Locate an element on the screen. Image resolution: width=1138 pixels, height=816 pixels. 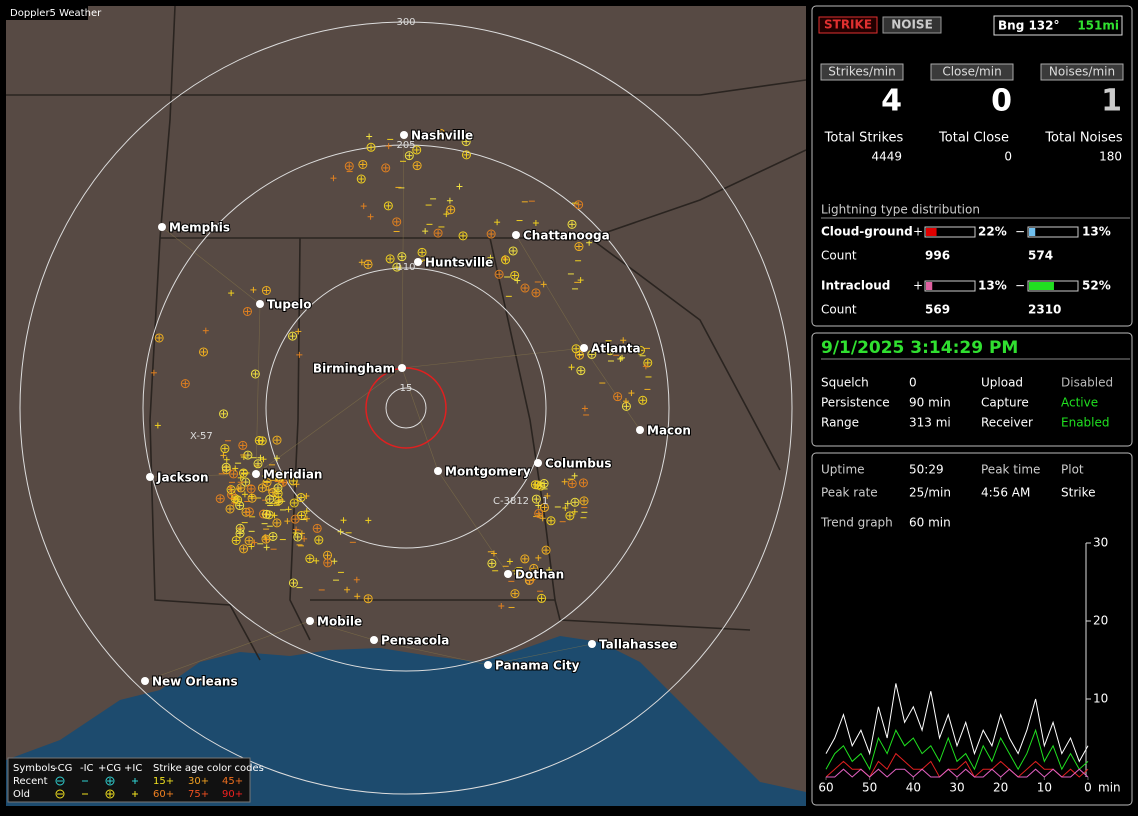
total-value: 0 is located at coordinates (1008, 157).